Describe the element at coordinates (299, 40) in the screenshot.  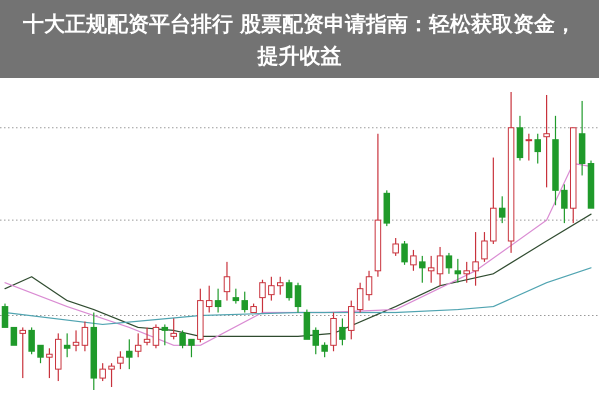
I see `chart-title: 十大正规配资平台排行 股票配资申请指南：轻松获取资金，提升收益` at that location.